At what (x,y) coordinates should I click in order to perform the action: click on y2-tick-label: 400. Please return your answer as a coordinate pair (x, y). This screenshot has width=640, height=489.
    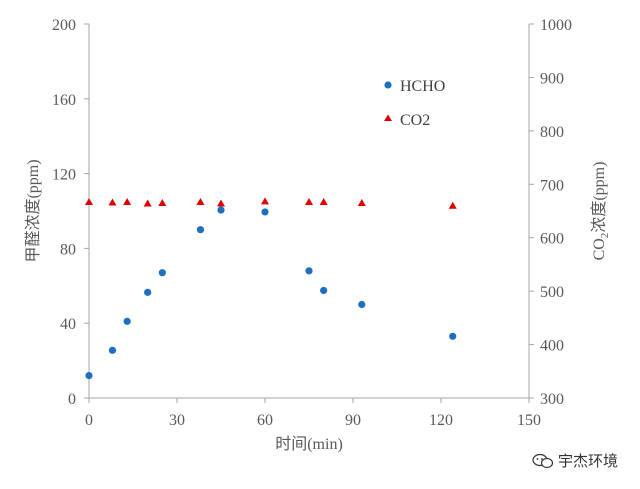
    Looking at the image, I should click on (552, 346).